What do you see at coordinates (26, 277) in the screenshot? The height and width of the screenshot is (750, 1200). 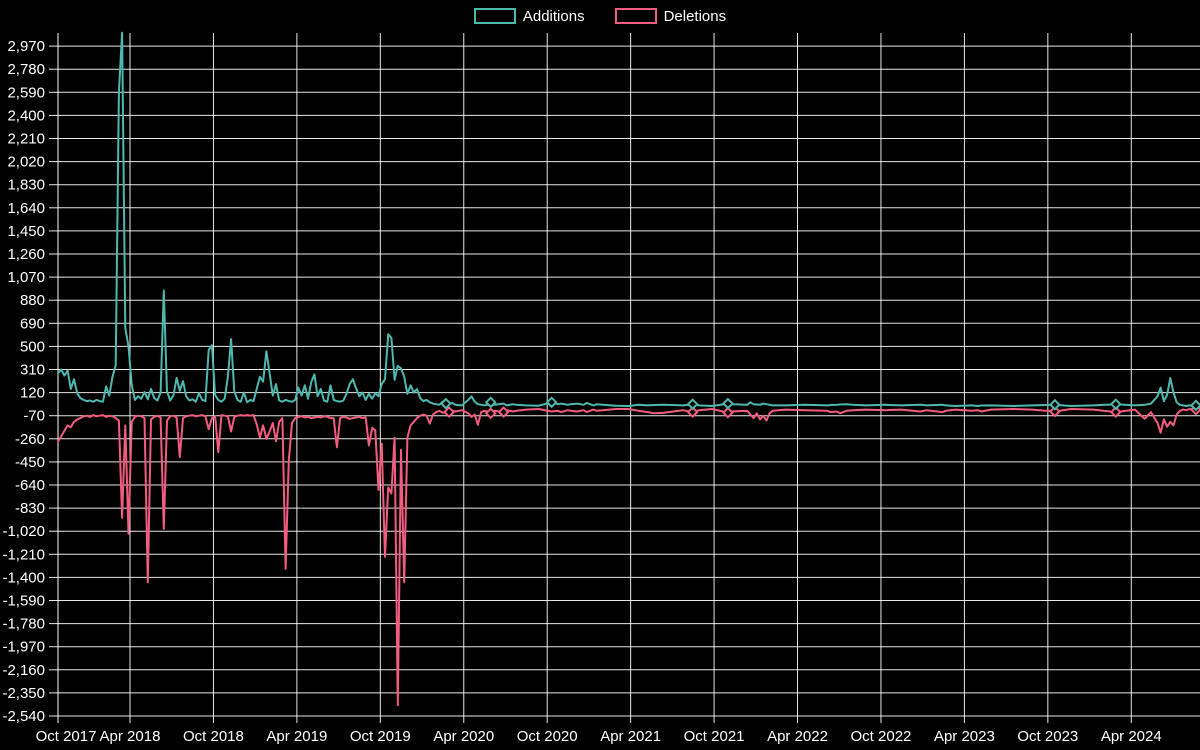 I see `y-tick-label: 1,070` at bounding box center [26, 277].